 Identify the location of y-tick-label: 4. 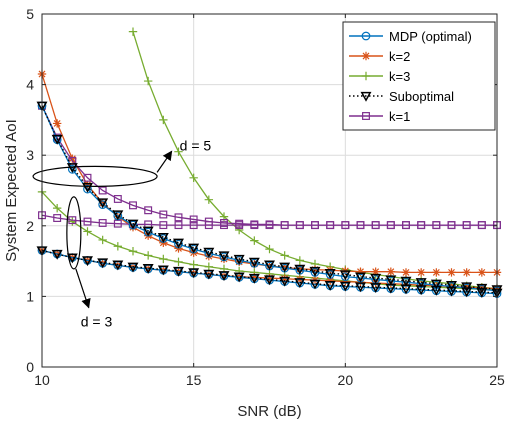
(30, 85).